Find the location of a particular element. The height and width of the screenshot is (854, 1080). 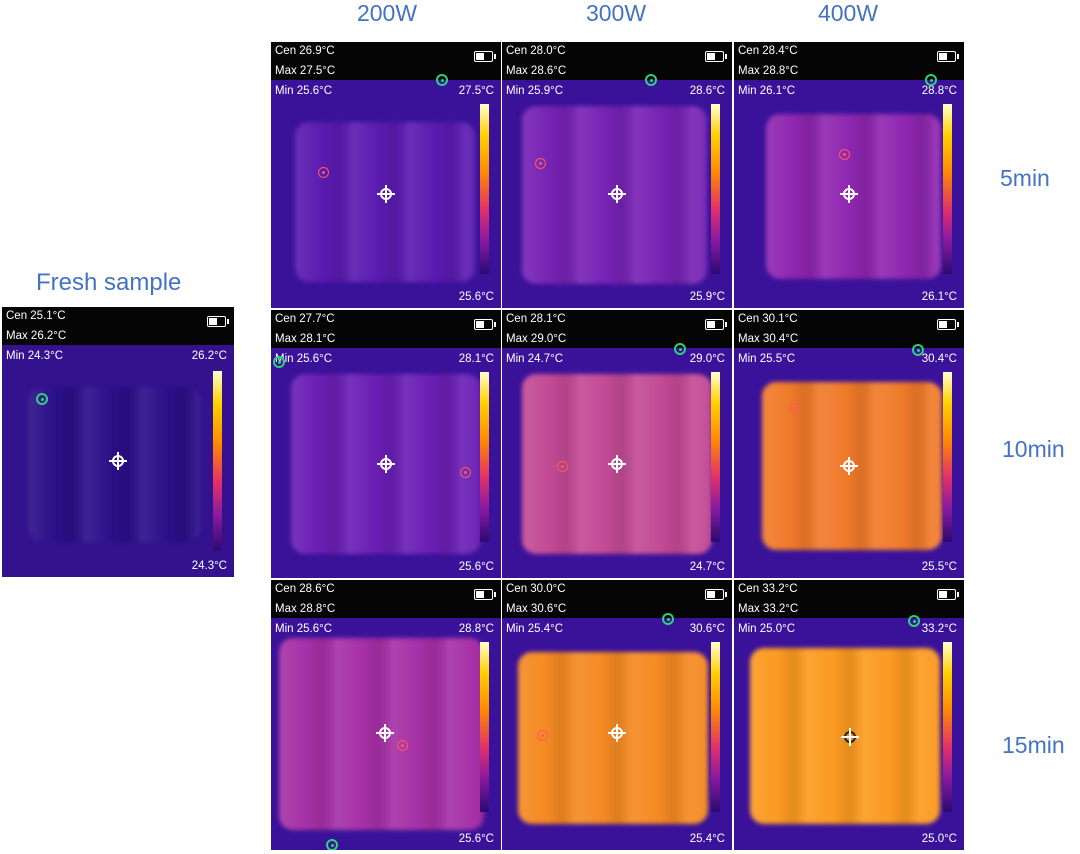

cen-reading: Cen 30.1°C is located at coordinates (768, 319).